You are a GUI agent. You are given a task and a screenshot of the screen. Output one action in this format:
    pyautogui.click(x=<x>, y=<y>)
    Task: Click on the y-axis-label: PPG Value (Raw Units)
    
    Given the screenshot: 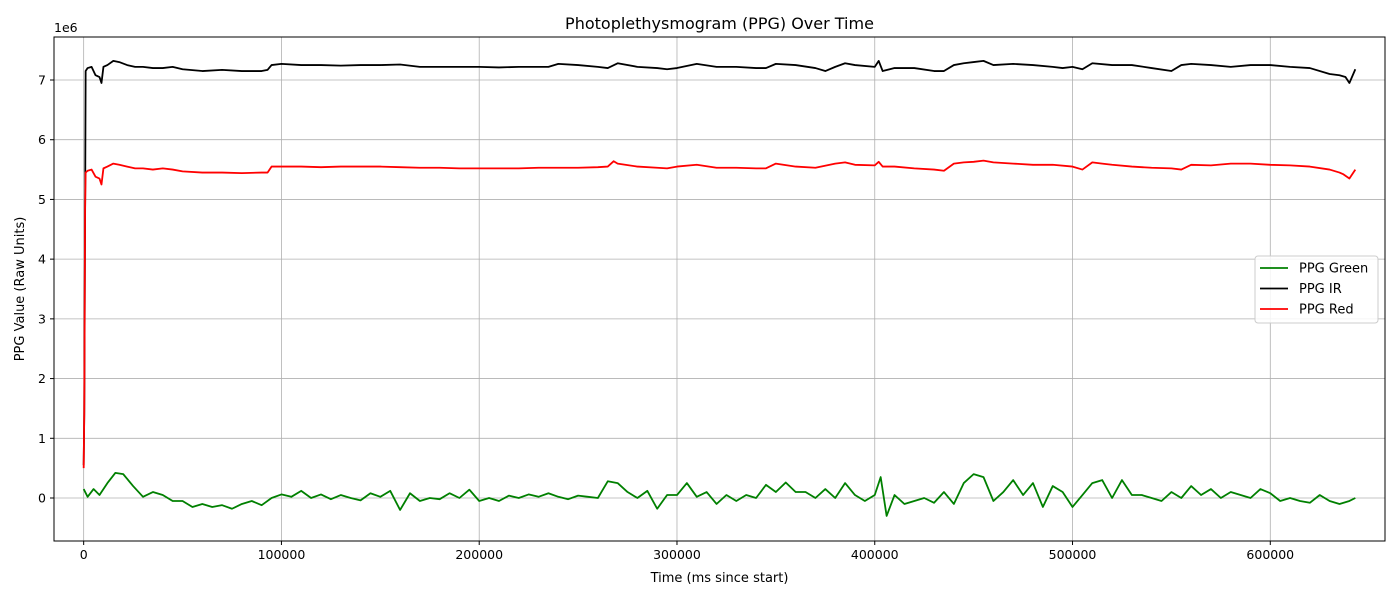 What is the action you would take?
    pyautogui.click(x=20, y=289)
    